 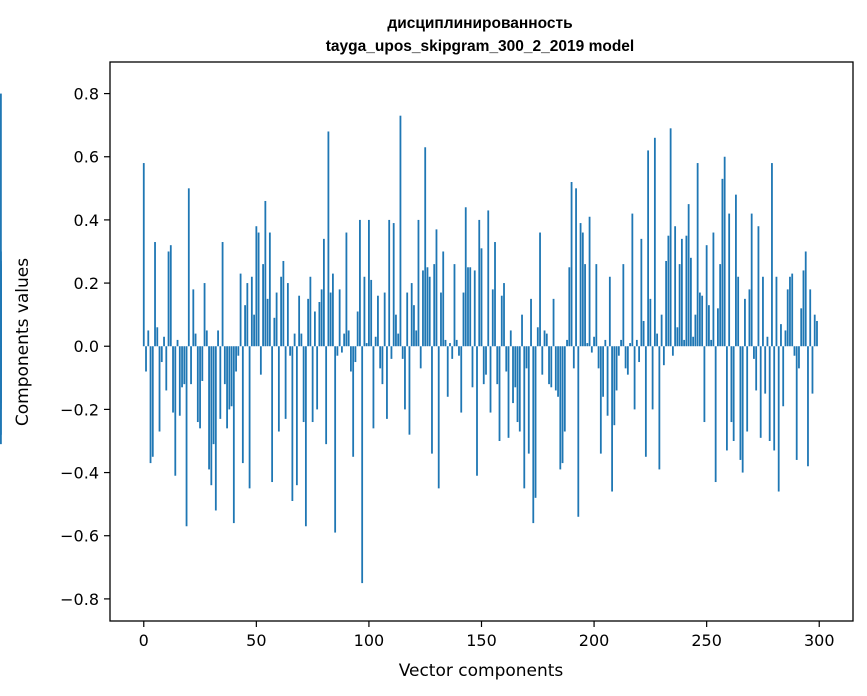 What do you see at coordinates (79, 599) in the screenshot?
I see `y-tick-label: −0.8` at bounding box center [79, 599].